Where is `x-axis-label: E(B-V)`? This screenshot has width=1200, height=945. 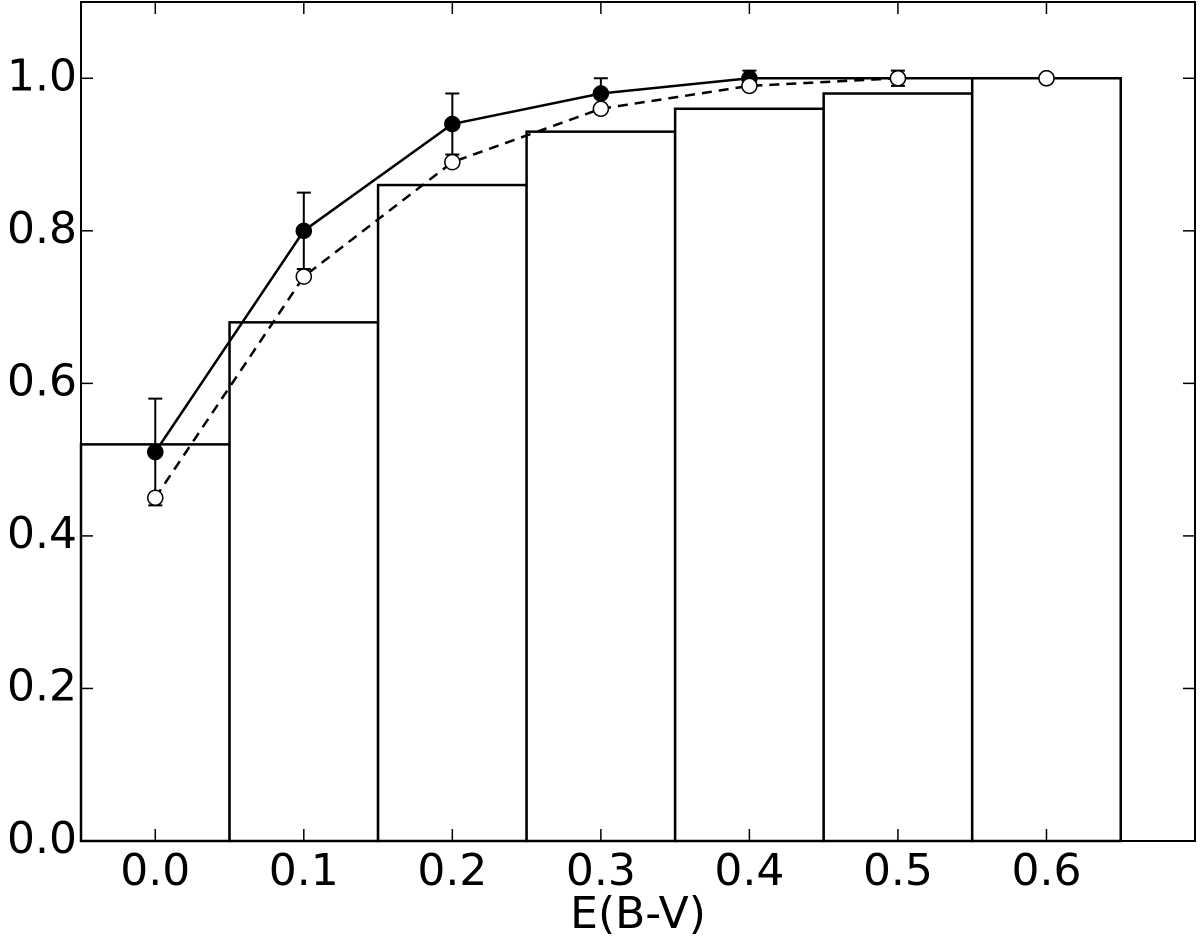
x-axis-label: E(B-V) is located at coordinates (638, 913).